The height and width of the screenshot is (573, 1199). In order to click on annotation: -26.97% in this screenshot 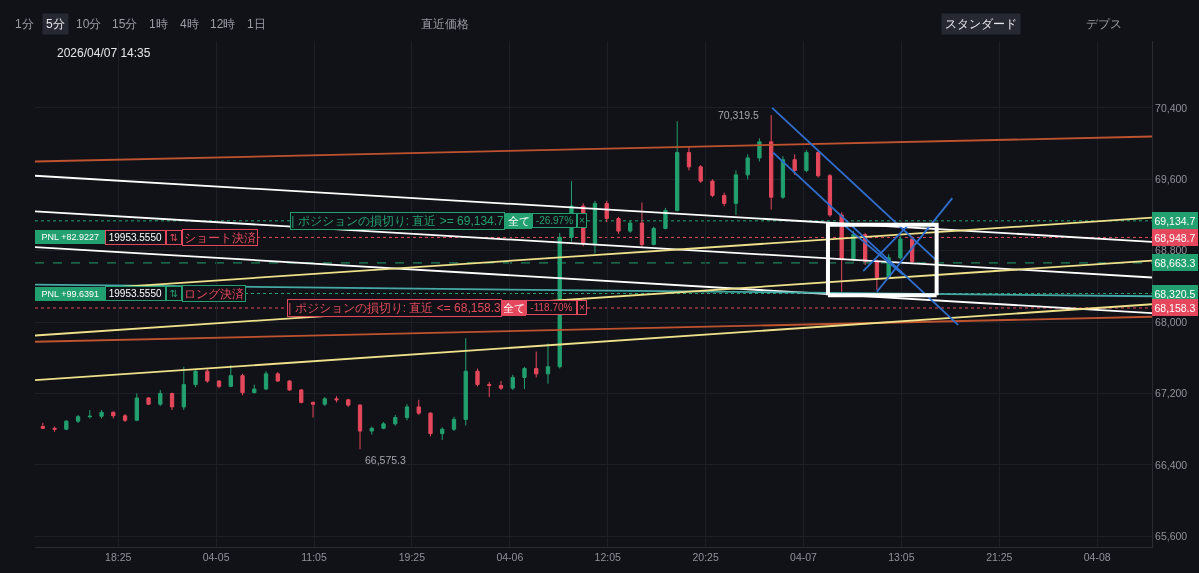, I will do `click(554, 220)`.